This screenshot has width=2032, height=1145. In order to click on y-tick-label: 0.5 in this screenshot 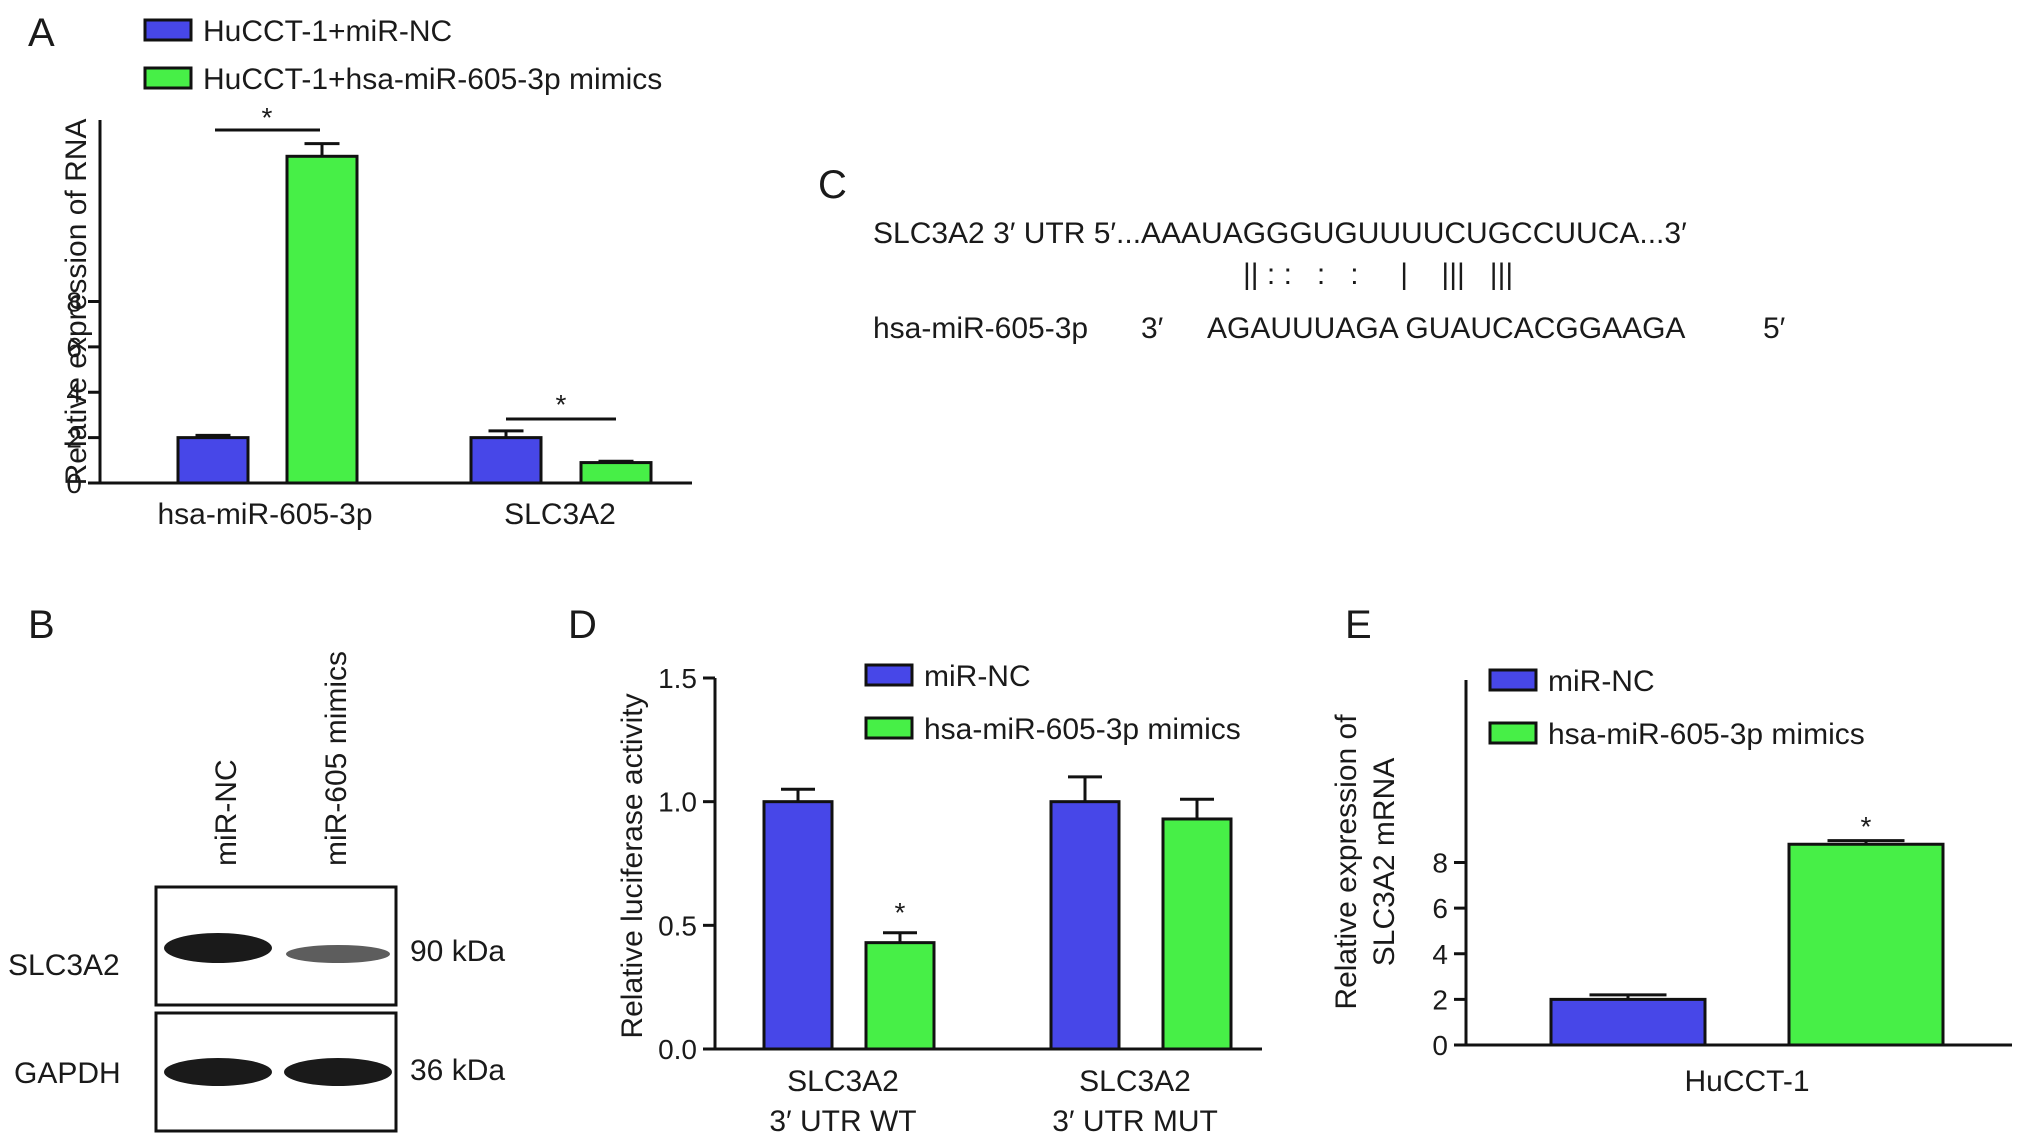, I will do `click(677, 925)`.